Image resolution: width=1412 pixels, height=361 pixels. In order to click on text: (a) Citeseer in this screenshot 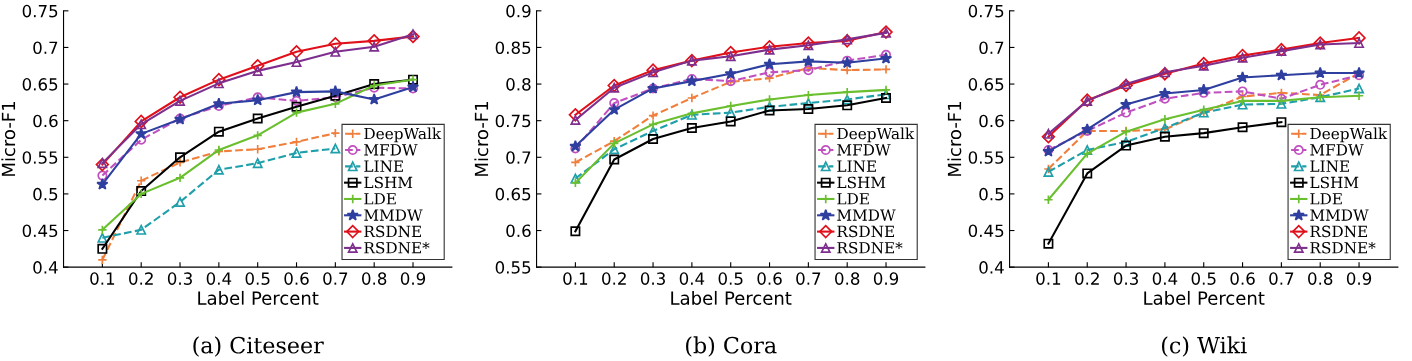, I will do `click(258, 346)`.